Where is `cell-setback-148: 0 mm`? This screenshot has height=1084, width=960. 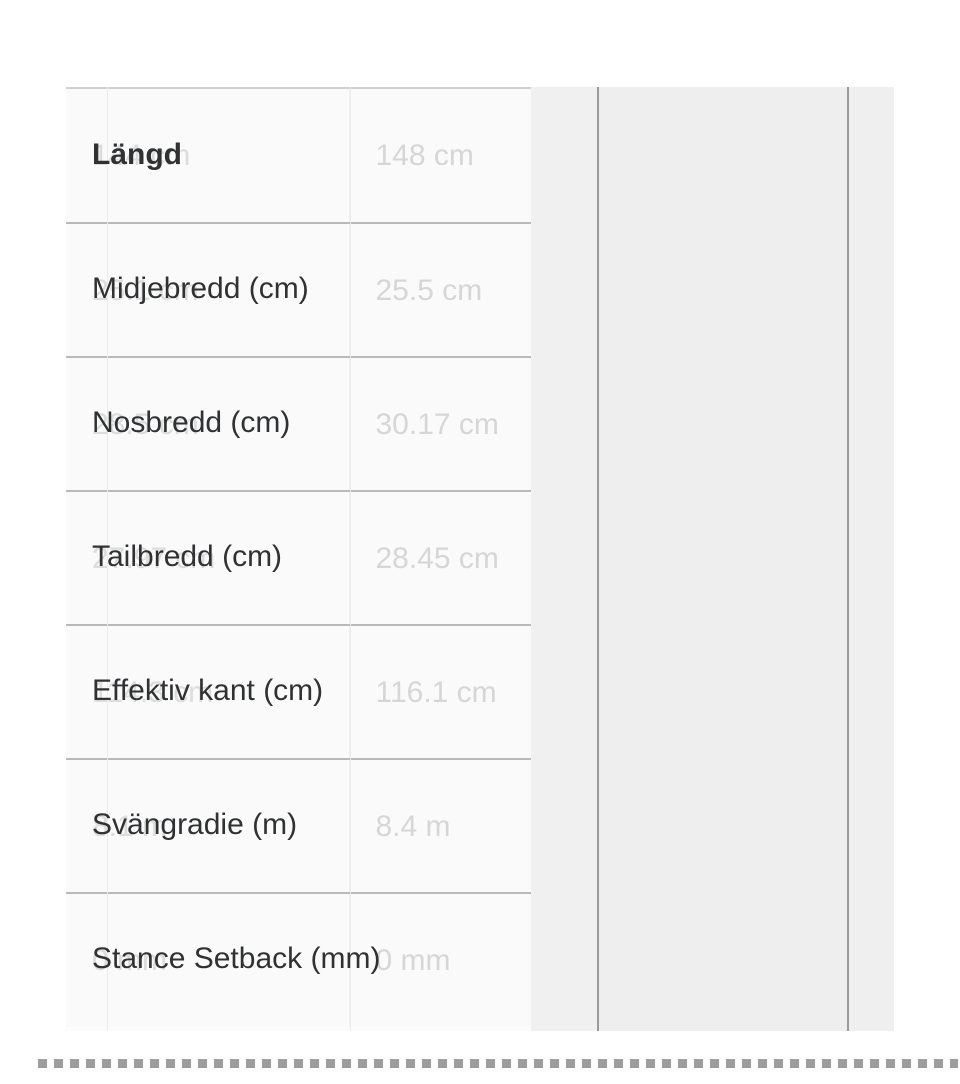 cell-setback-148: 0 mm is located at coordinates (440, 960).